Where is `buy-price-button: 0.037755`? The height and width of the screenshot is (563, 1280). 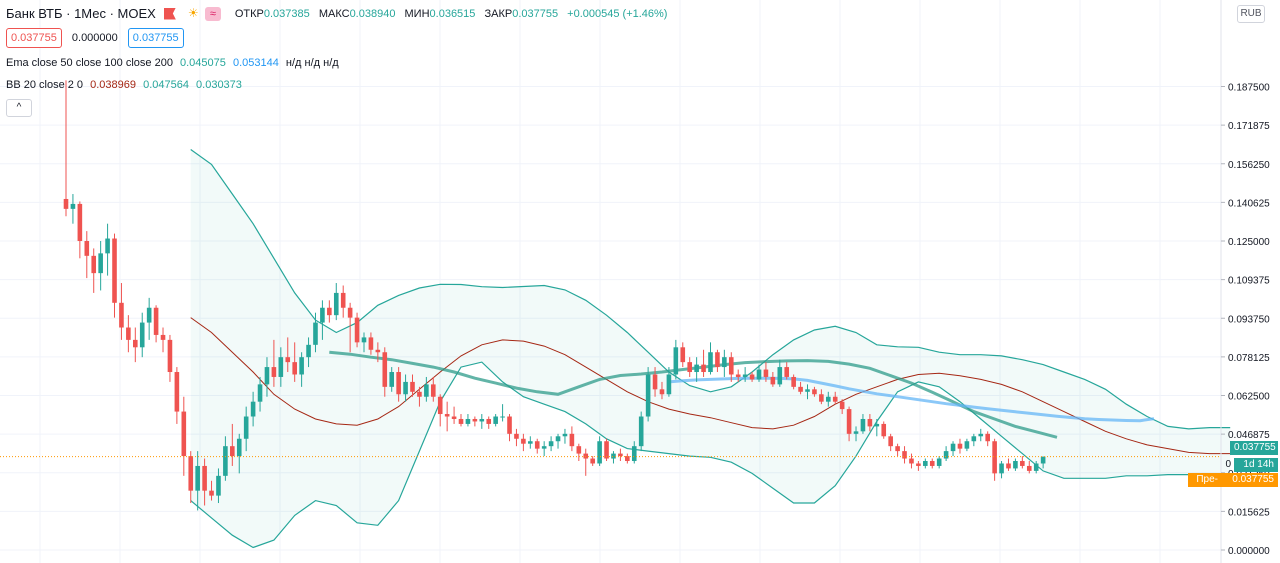
buy-price-button: 0.037755 is located at coordinates (155, 38).